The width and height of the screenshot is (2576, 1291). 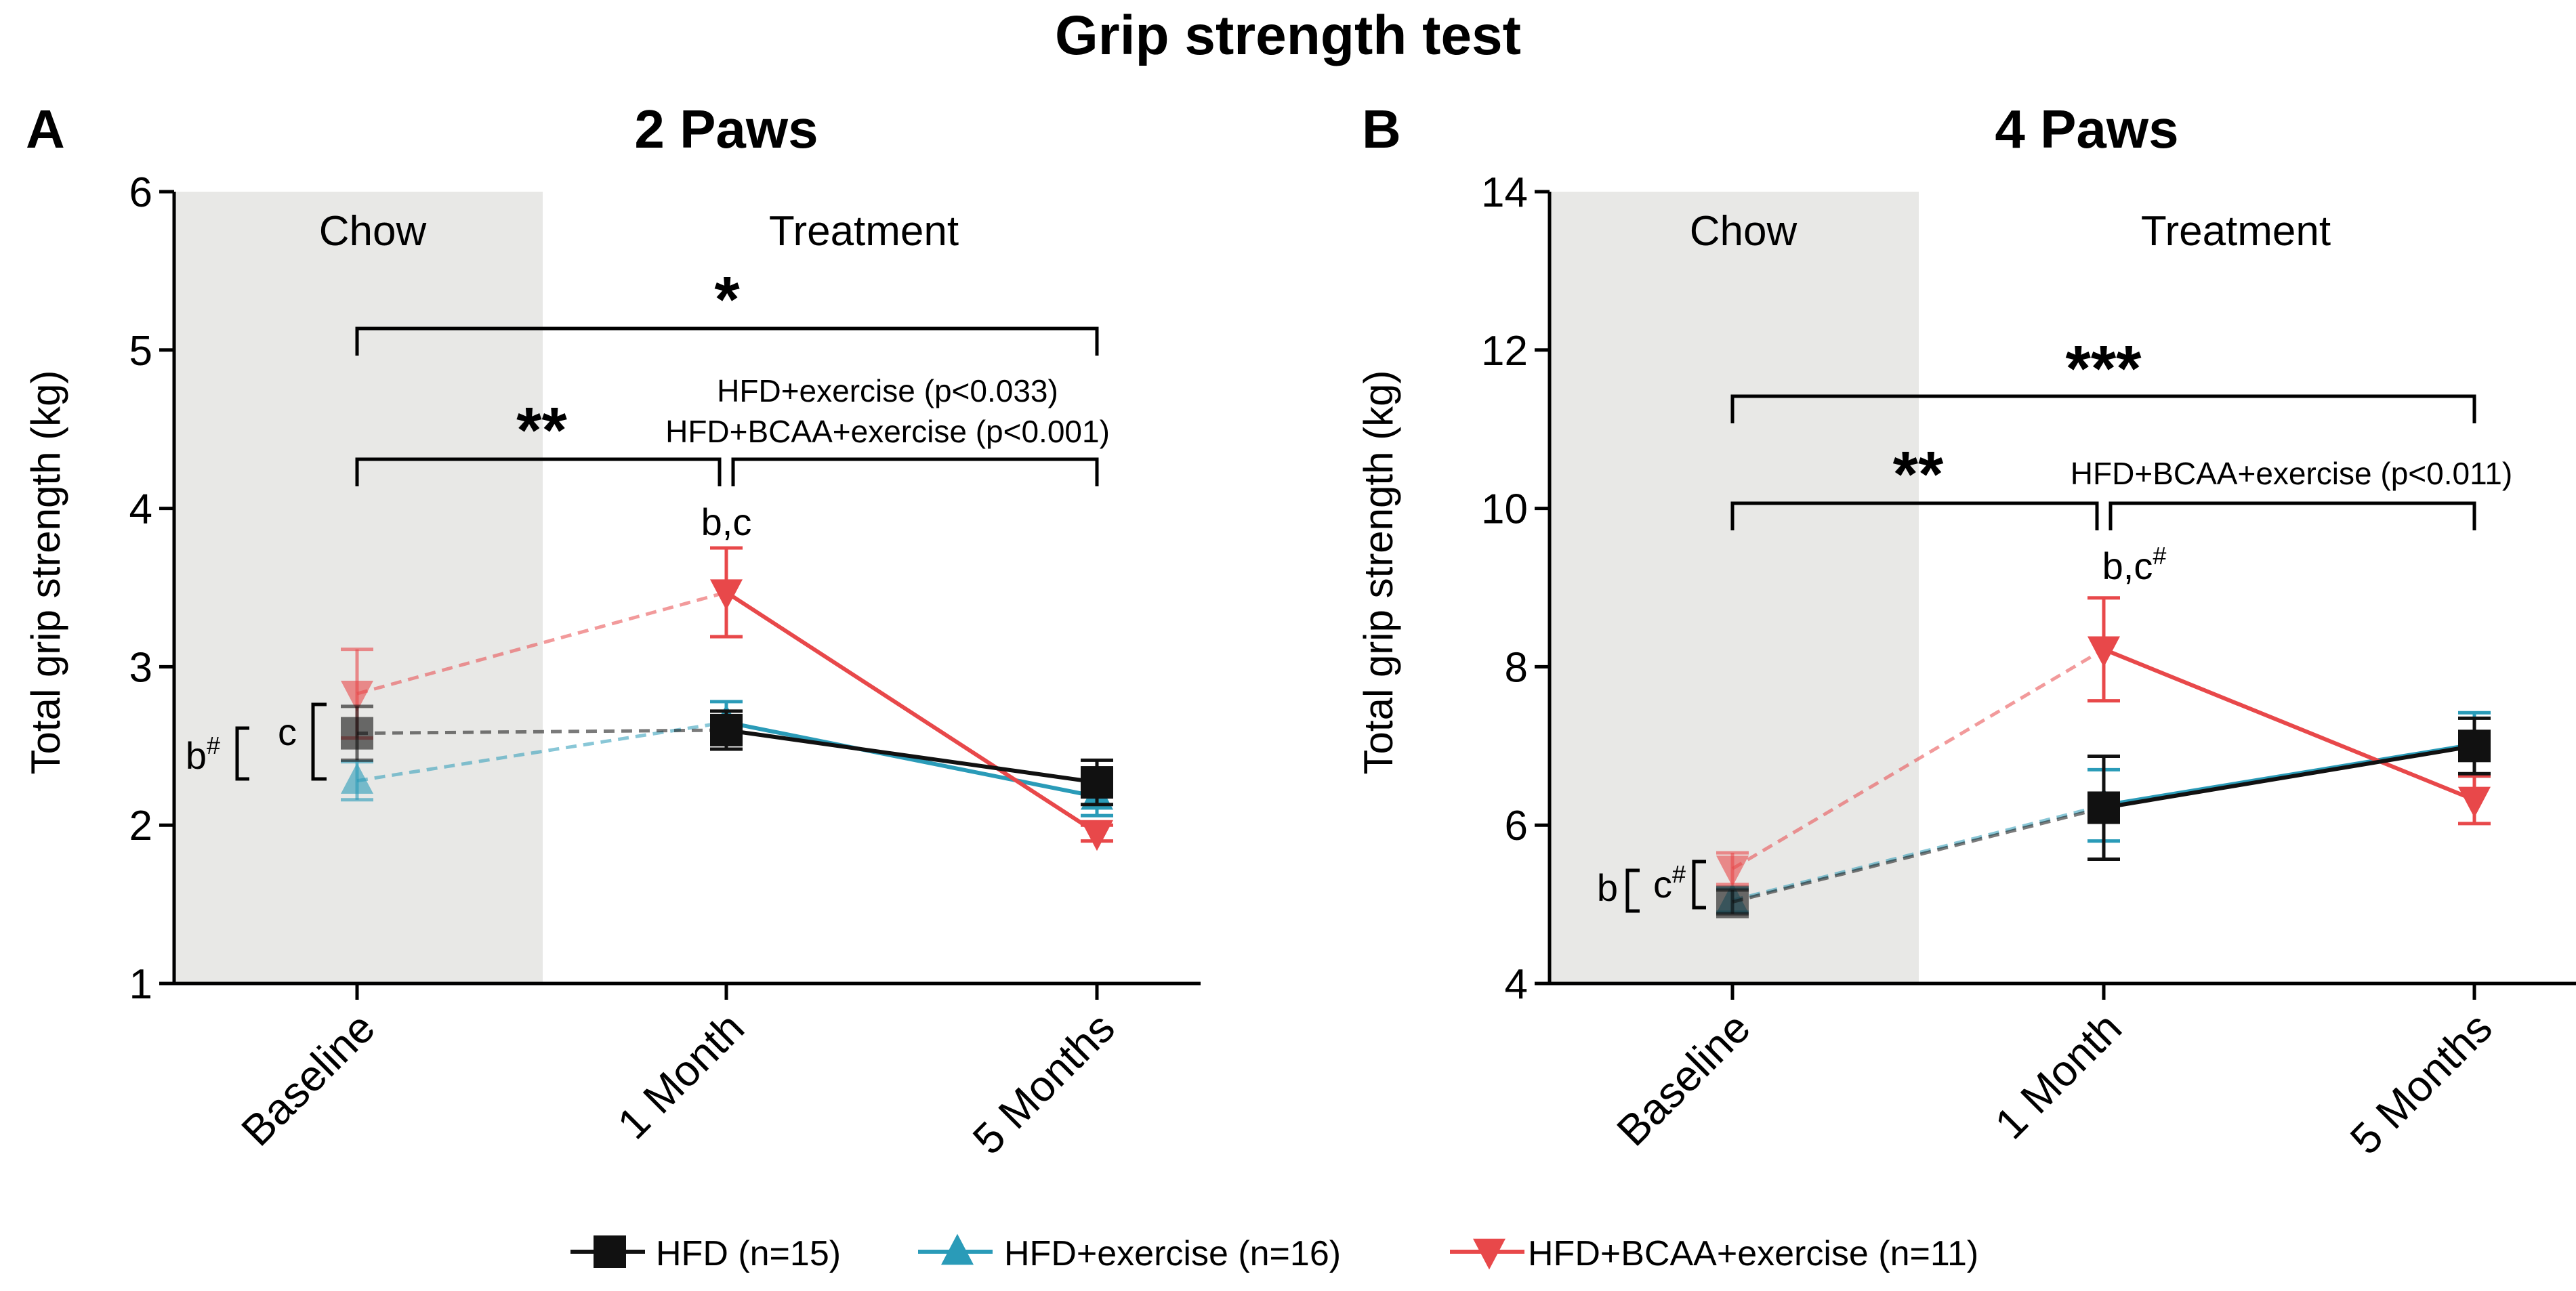 I want to click on panel-a-letter: A, so click(x=45, y=129).